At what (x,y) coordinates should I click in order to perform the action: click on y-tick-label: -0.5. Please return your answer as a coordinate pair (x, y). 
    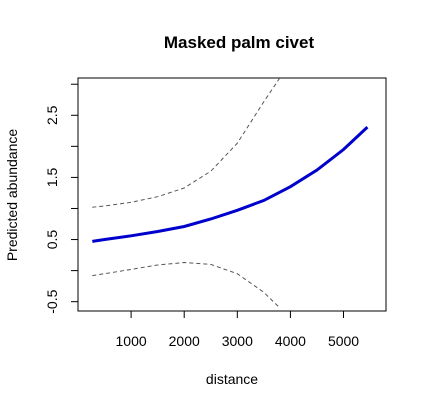
    Looking at the image, I should click on (52, 301).